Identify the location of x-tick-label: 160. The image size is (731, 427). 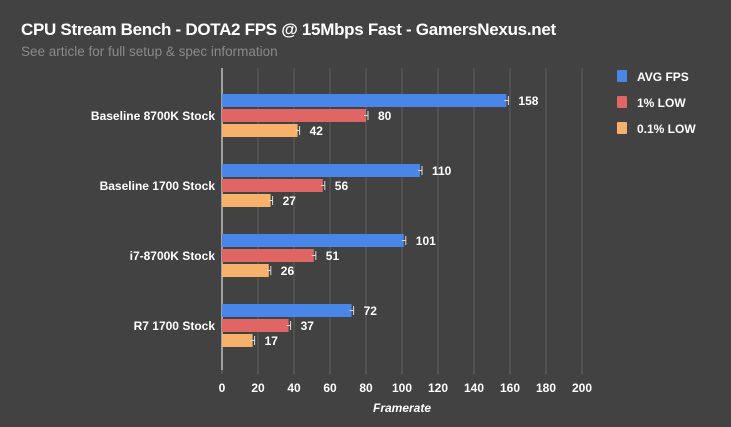
(510, 388).